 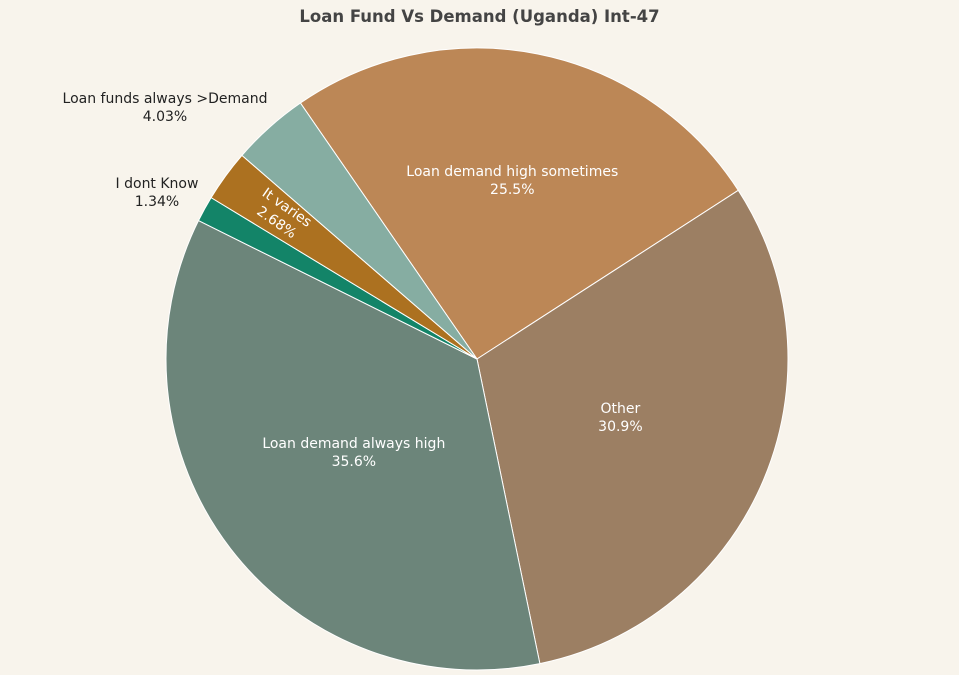 What do you see at coordinates (157, 193) in the screenshot?
I see `slice-label-i-dont-know: I dont Know 1.34%` at bounding box center [157, 193].